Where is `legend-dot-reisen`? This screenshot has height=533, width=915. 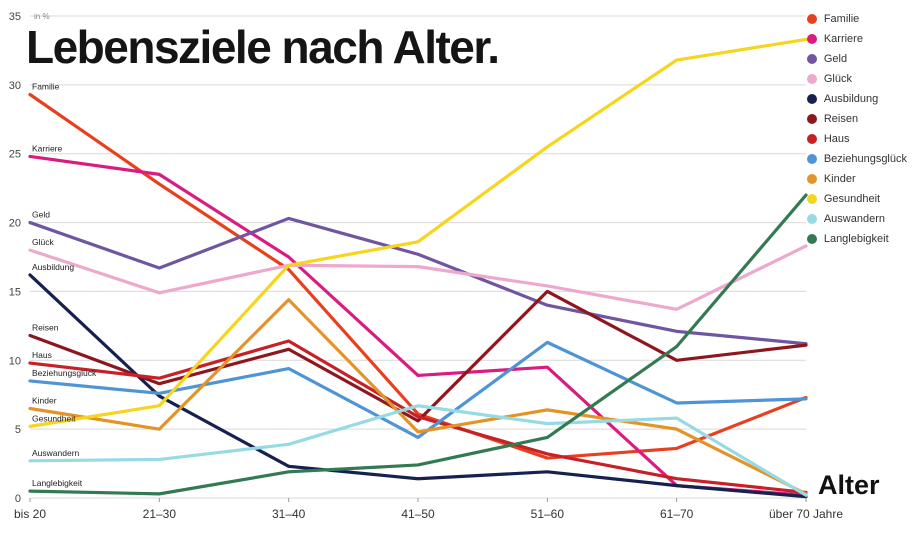
legend-dot-reisen is located at coordinates (811, 119).